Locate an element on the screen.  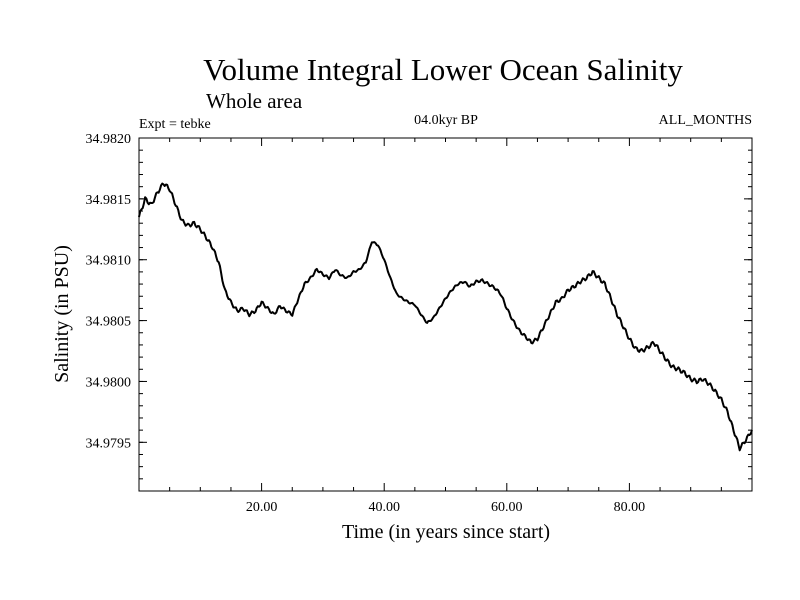
chart-subtitle: Whole area is located at coordinates (254, 101).